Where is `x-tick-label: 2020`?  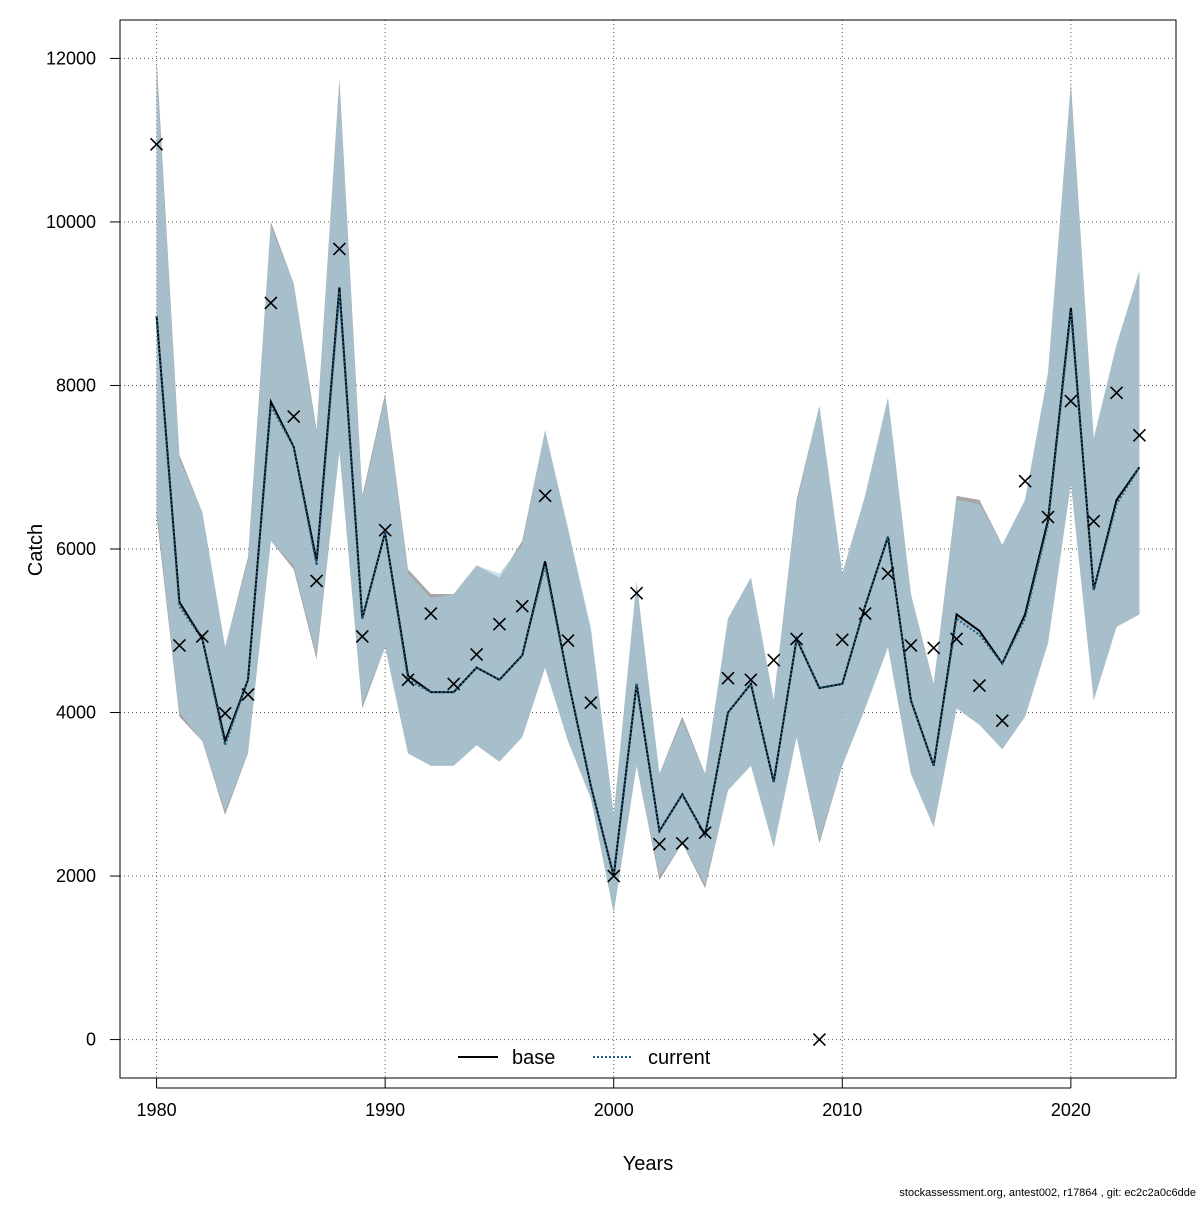 x-tick-label: 2020 is located at coordinates (1071, 1110).